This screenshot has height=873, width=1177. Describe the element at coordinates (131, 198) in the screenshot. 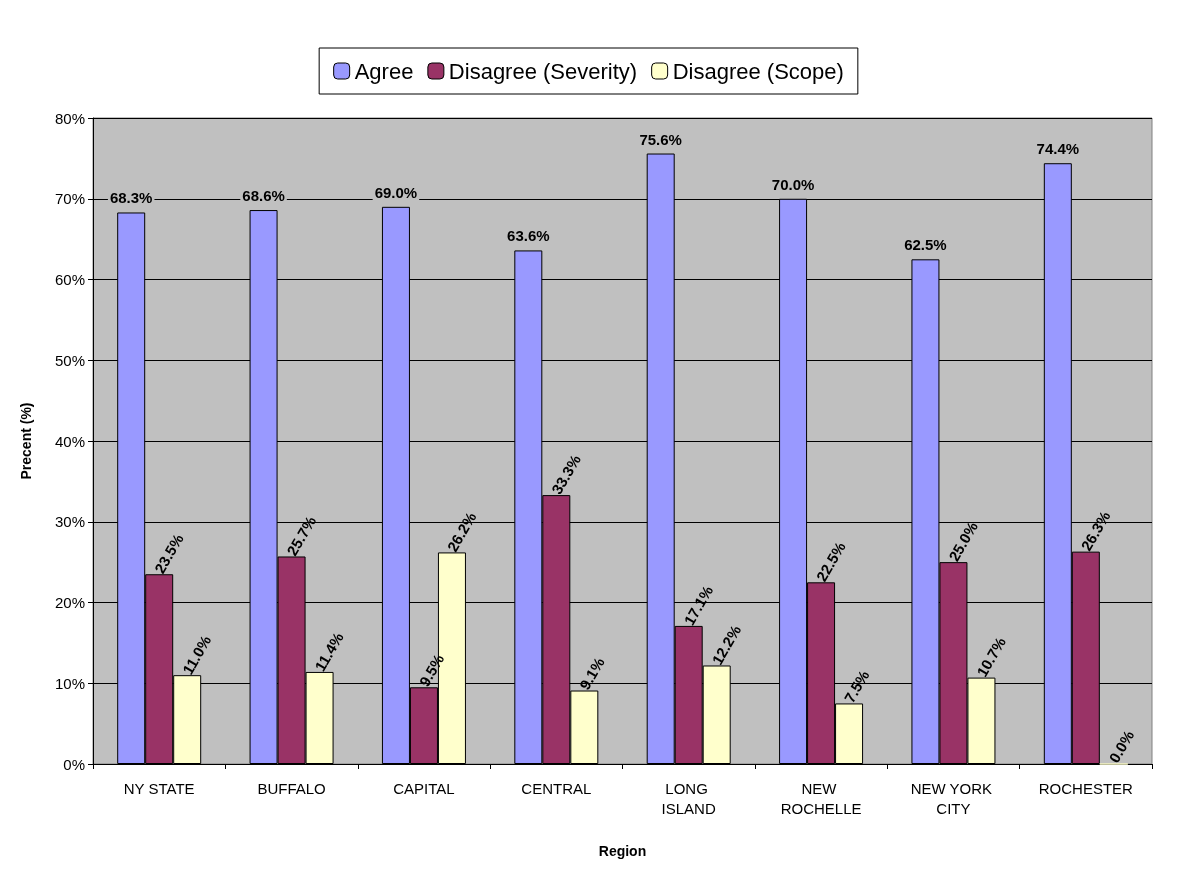

I see `data-label: 68.3%` at that location.